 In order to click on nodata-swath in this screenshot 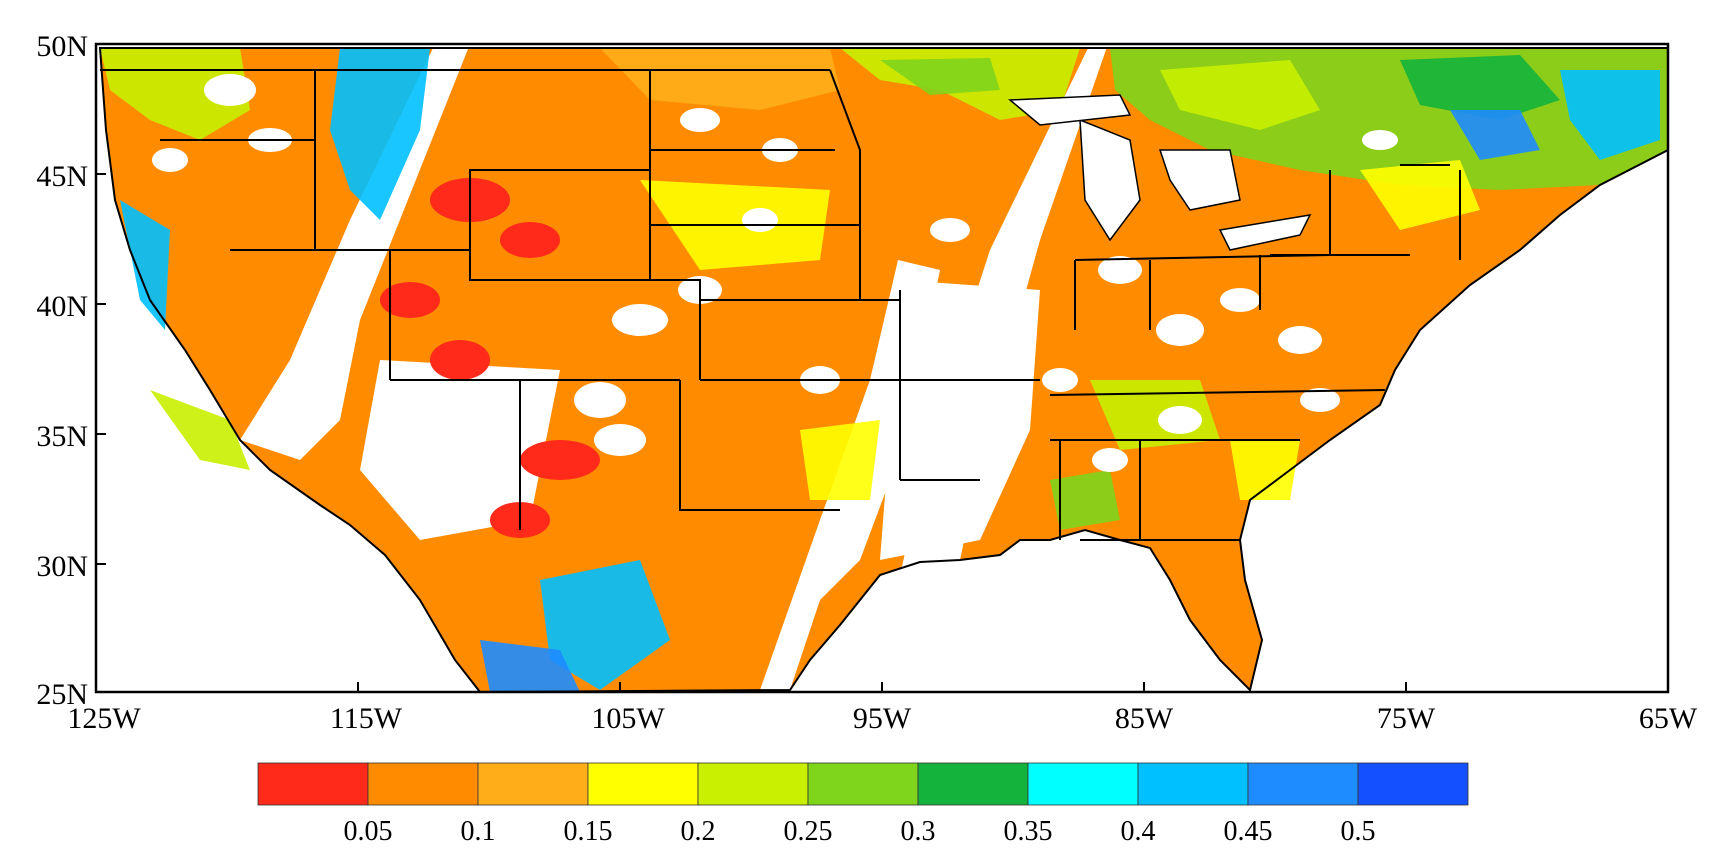, I will do `click(355, 252)`.